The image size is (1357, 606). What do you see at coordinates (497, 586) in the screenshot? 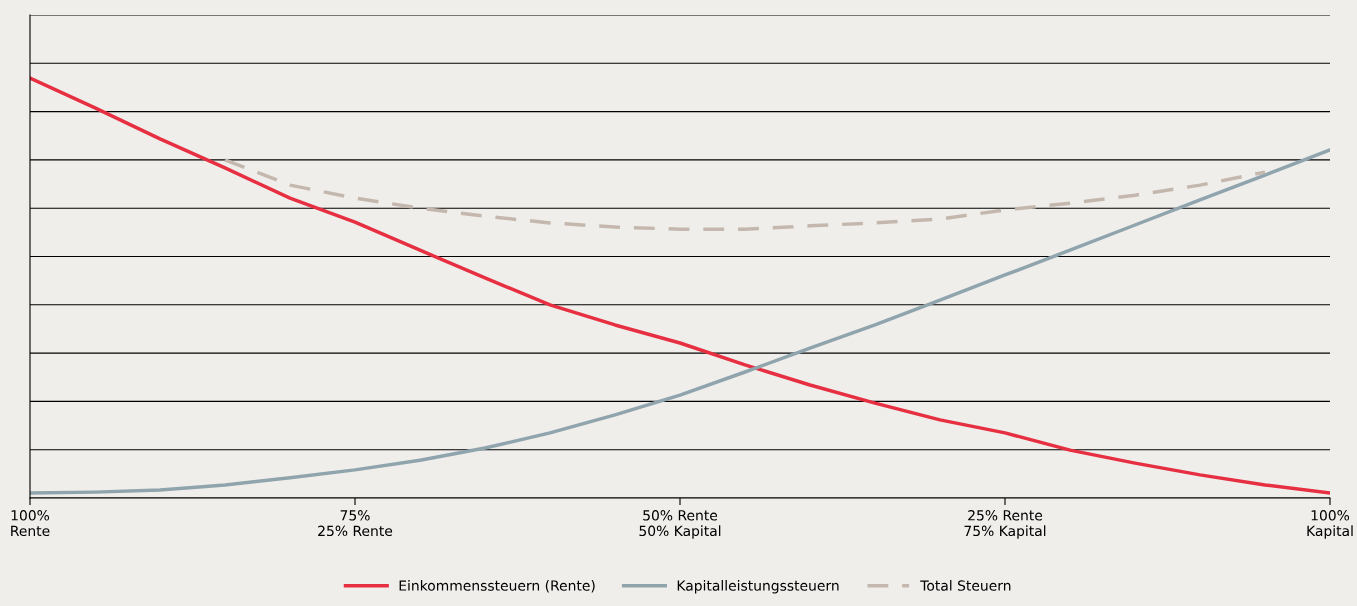
I see `legend-label: Einkommenssteuern (Rente)` at bounding box center [497, 586].